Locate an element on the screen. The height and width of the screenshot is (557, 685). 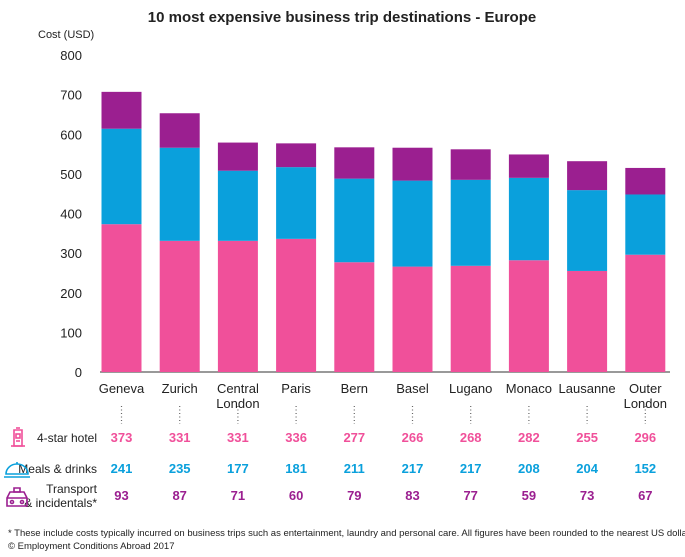
value-label: 204 is located at coordinates (587, 468).